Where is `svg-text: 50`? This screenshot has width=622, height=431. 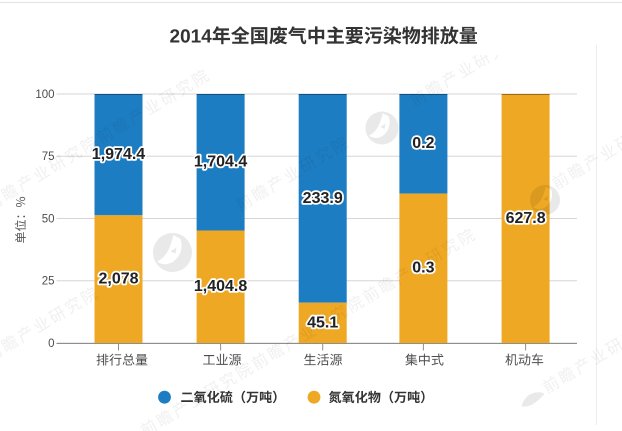 svg-text: 50 is located at coordinates (48, 219).